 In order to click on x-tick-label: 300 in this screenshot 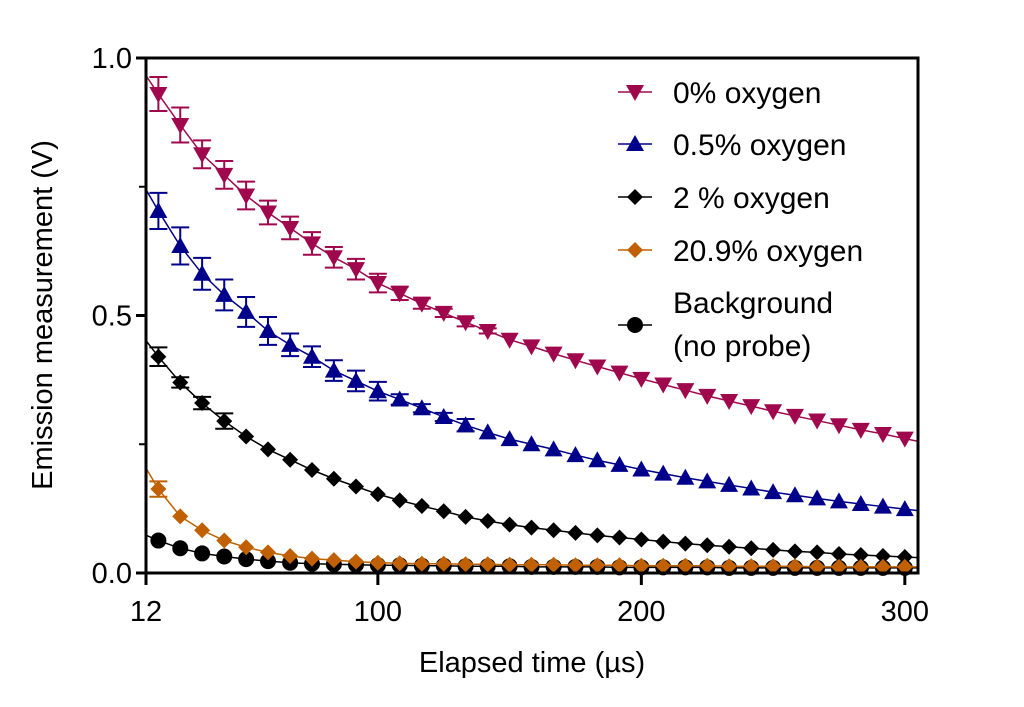, I will do `click(905, 612)`.